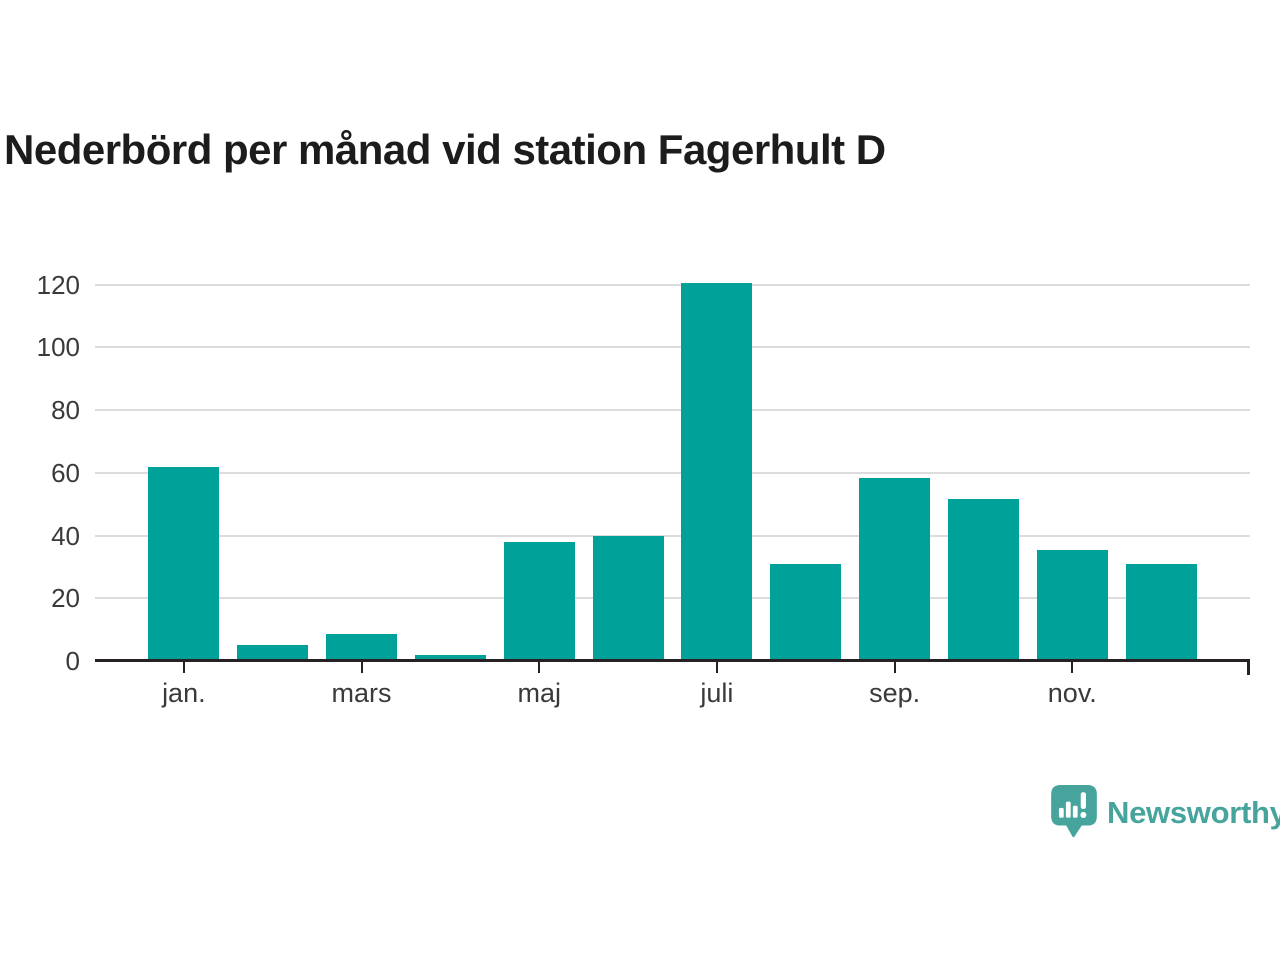  I want to click on x-axis-end-tick, so click(1248, 667).